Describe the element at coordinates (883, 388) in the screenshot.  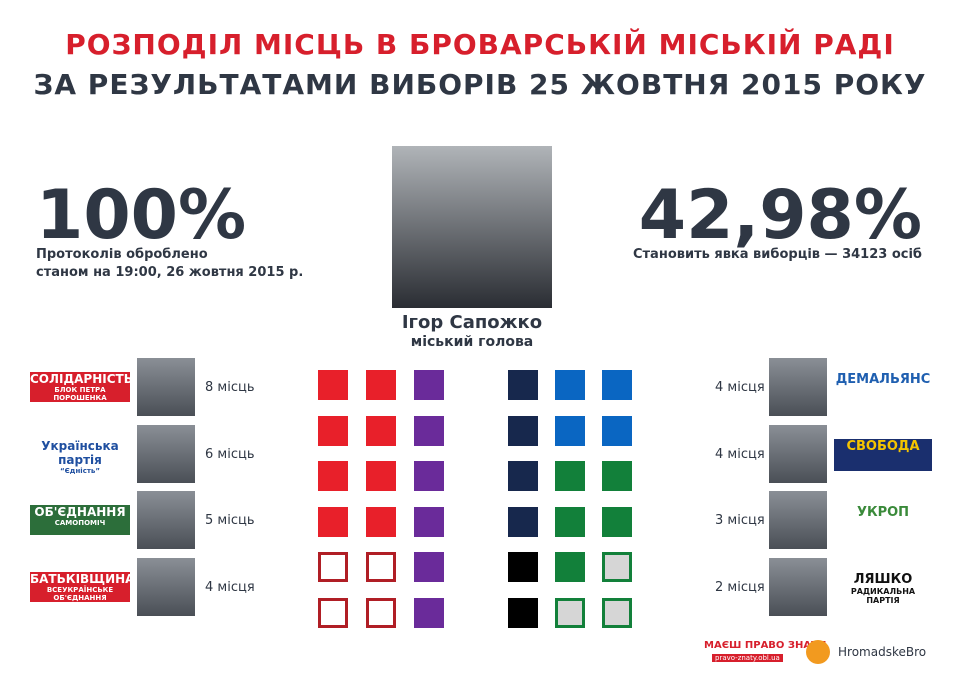
I see `party-logo: ДЕМАЛЬЯНС` at that location.